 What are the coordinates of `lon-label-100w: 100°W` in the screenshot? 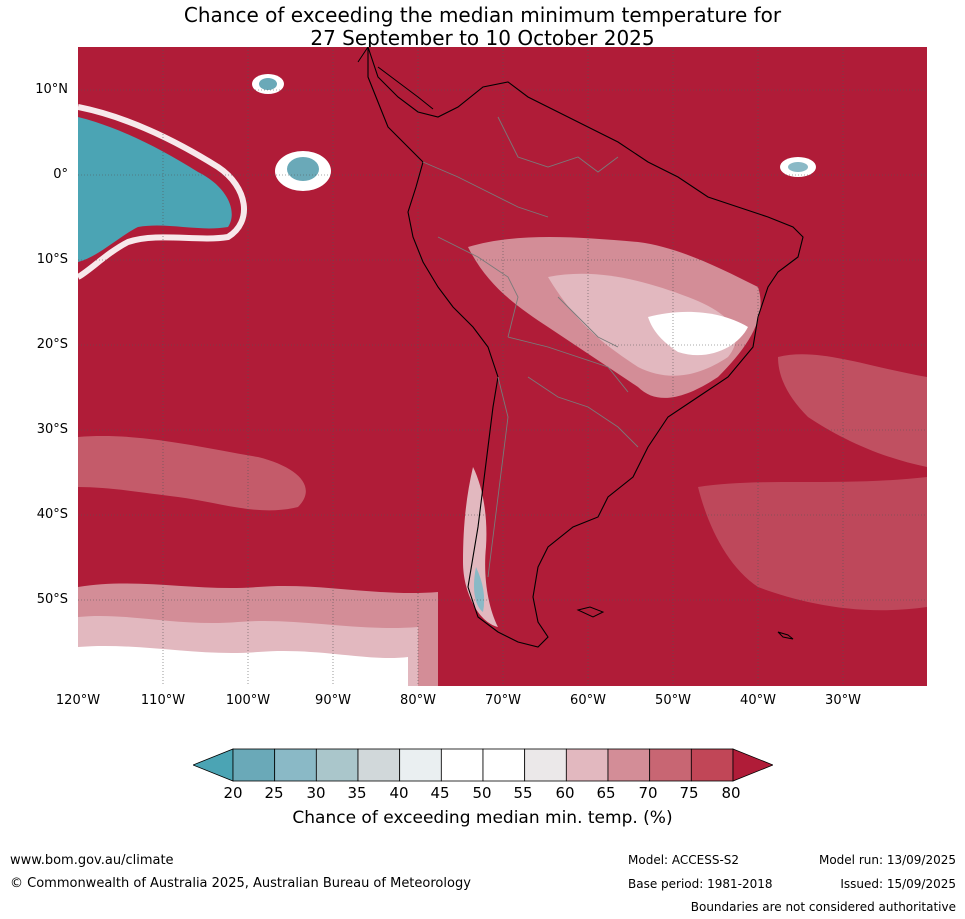 It's located at (248, 700).